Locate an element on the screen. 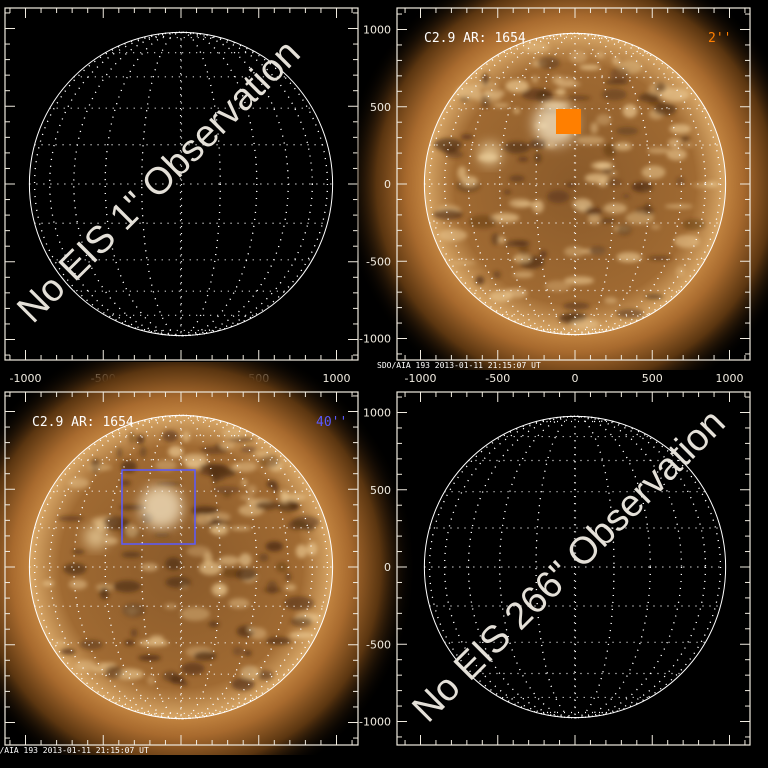  x-tick-label: 500 is located at coordinates (652, 378).